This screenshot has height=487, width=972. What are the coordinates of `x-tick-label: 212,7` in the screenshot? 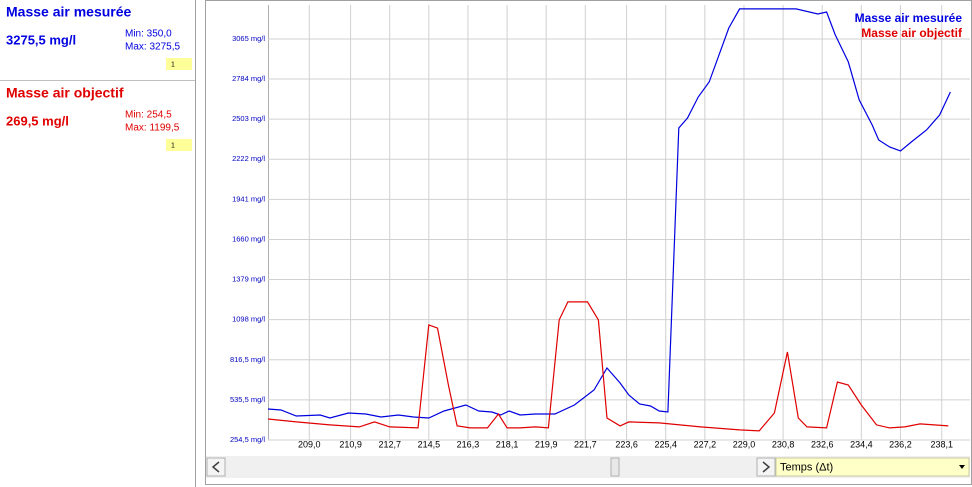 It's located at (389, 444).